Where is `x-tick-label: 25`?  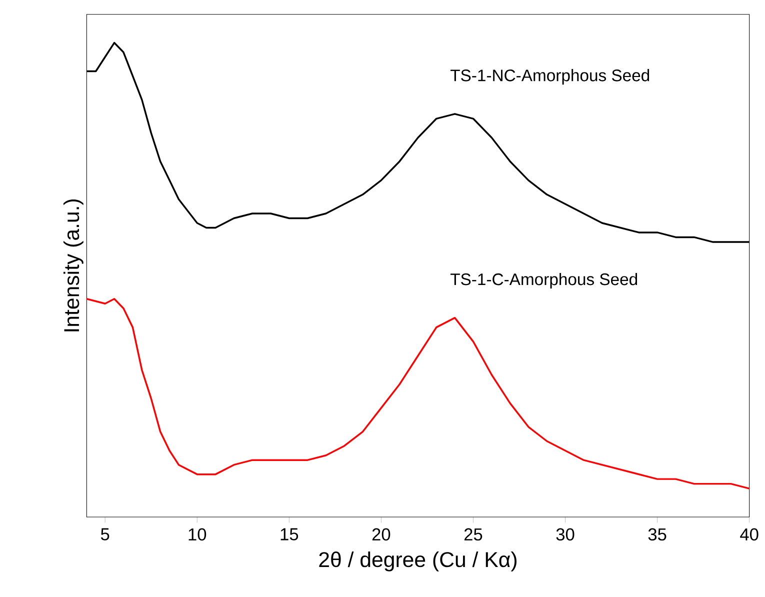
x-tick-label: 25 is located at coordinates (473, 534).